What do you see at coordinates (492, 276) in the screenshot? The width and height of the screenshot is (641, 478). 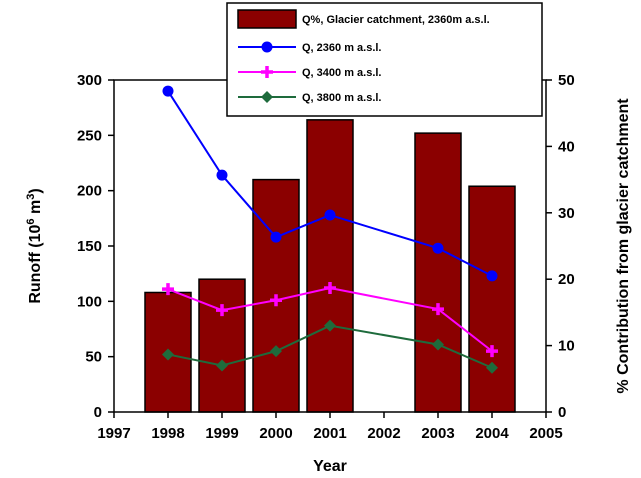 I see `series-1-point-2004` at bounding box center [492, 276].